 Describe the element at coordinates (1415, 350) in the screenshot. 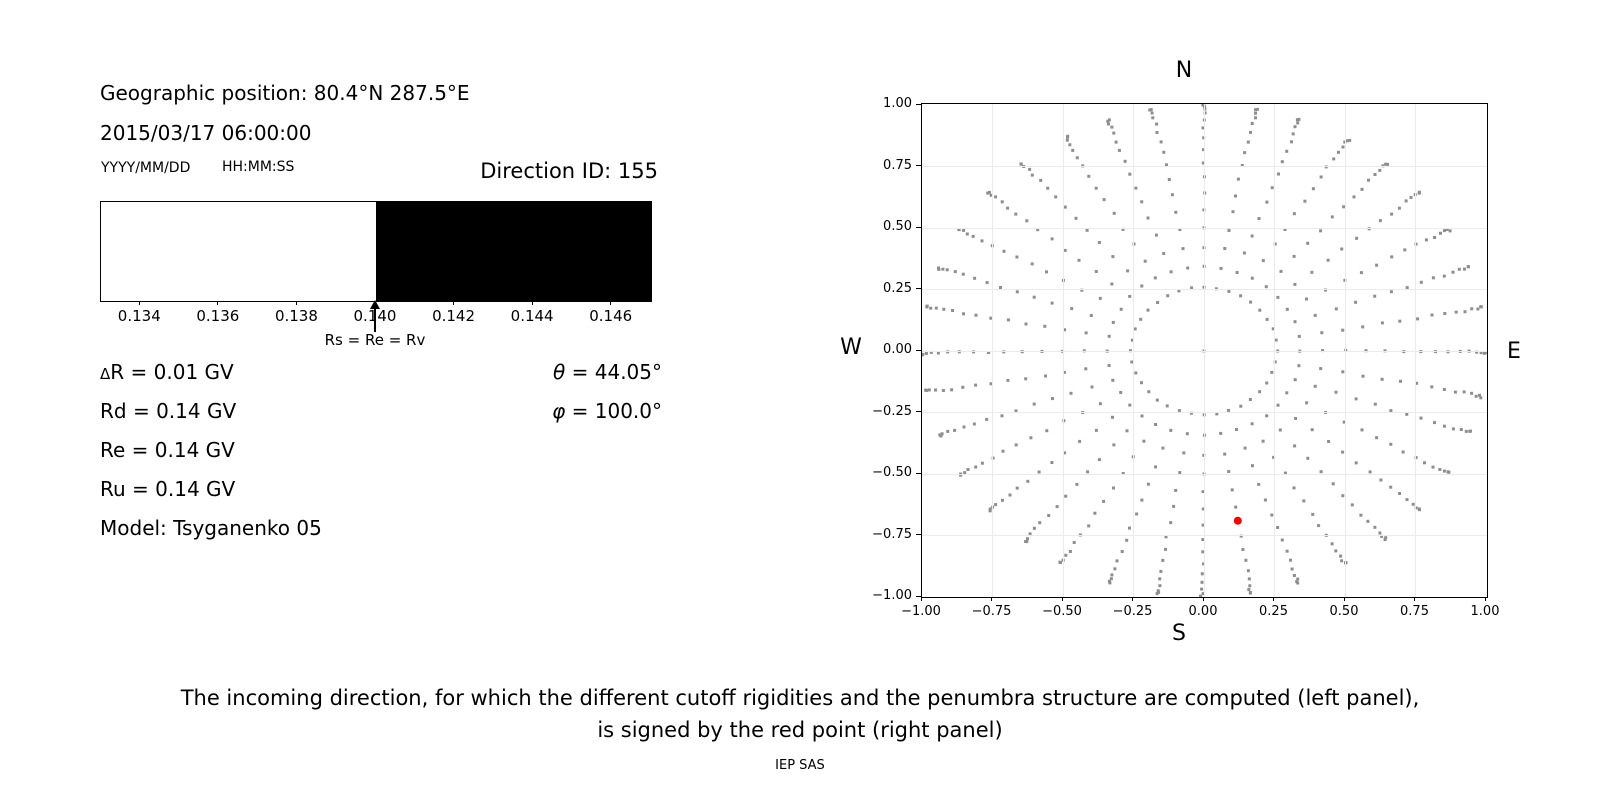

I see `gridline` at that location.